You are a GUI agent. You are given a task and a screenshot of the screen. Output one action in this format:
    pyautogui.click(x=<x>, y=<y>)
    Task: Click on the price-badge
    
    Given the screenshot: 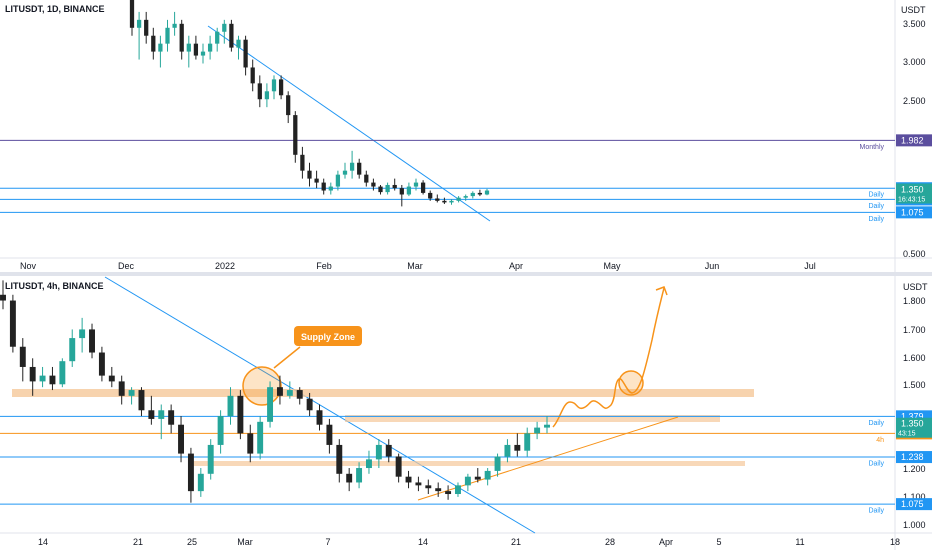 What is the action you would take?
    pyautogui.click(x=914, y=212)
    